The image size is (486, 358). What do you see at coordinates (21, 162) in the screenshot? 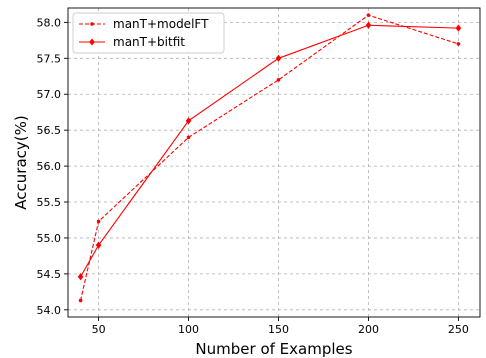
I see `y-axis-title: Accuracy(%)` at bounding box center [21, 162].